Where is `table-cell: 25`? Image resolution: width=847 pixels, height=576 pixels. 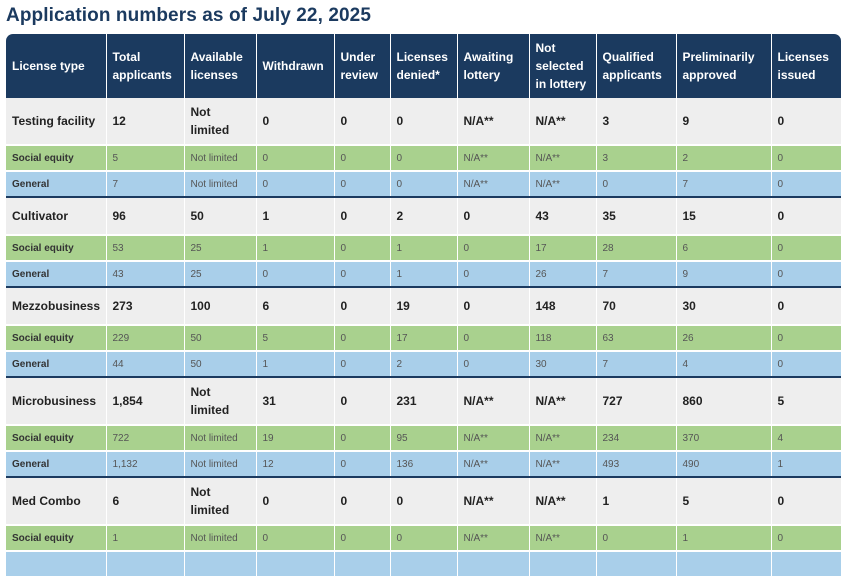 table-cell: 25 is located at coordinates (219, 273).